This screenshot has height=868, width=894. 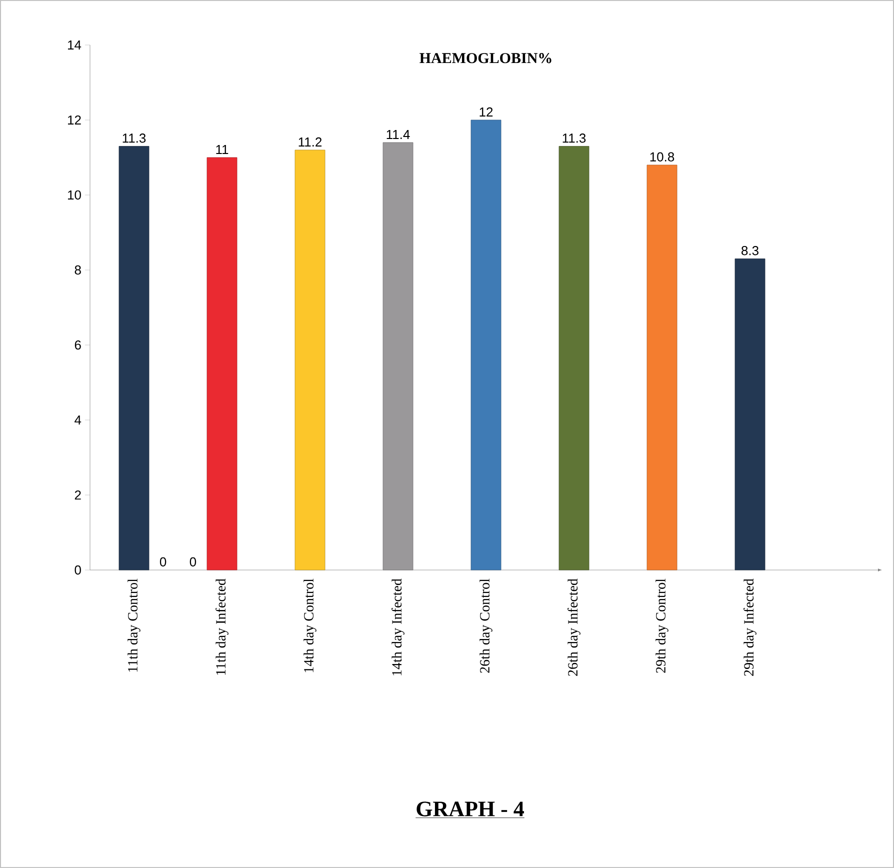 I want to click on y-tick-label: 12, so click(x=74, y=120).